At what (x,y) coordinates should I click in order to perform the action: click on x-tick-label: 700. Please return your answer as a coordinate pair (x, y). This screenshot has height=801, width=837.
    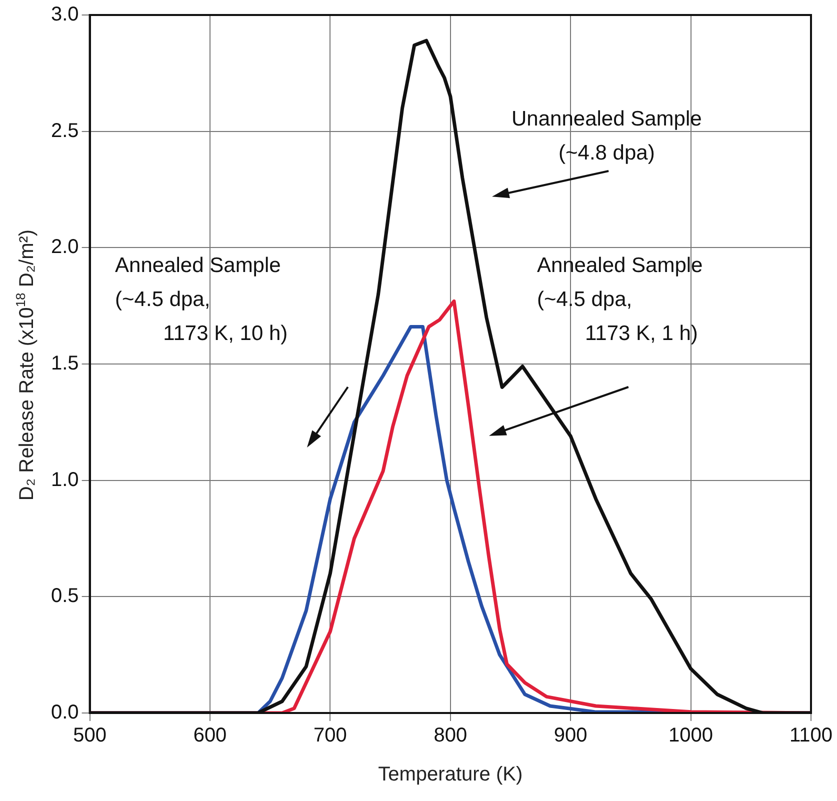
    Looking at the image, I should click on (330, 735).